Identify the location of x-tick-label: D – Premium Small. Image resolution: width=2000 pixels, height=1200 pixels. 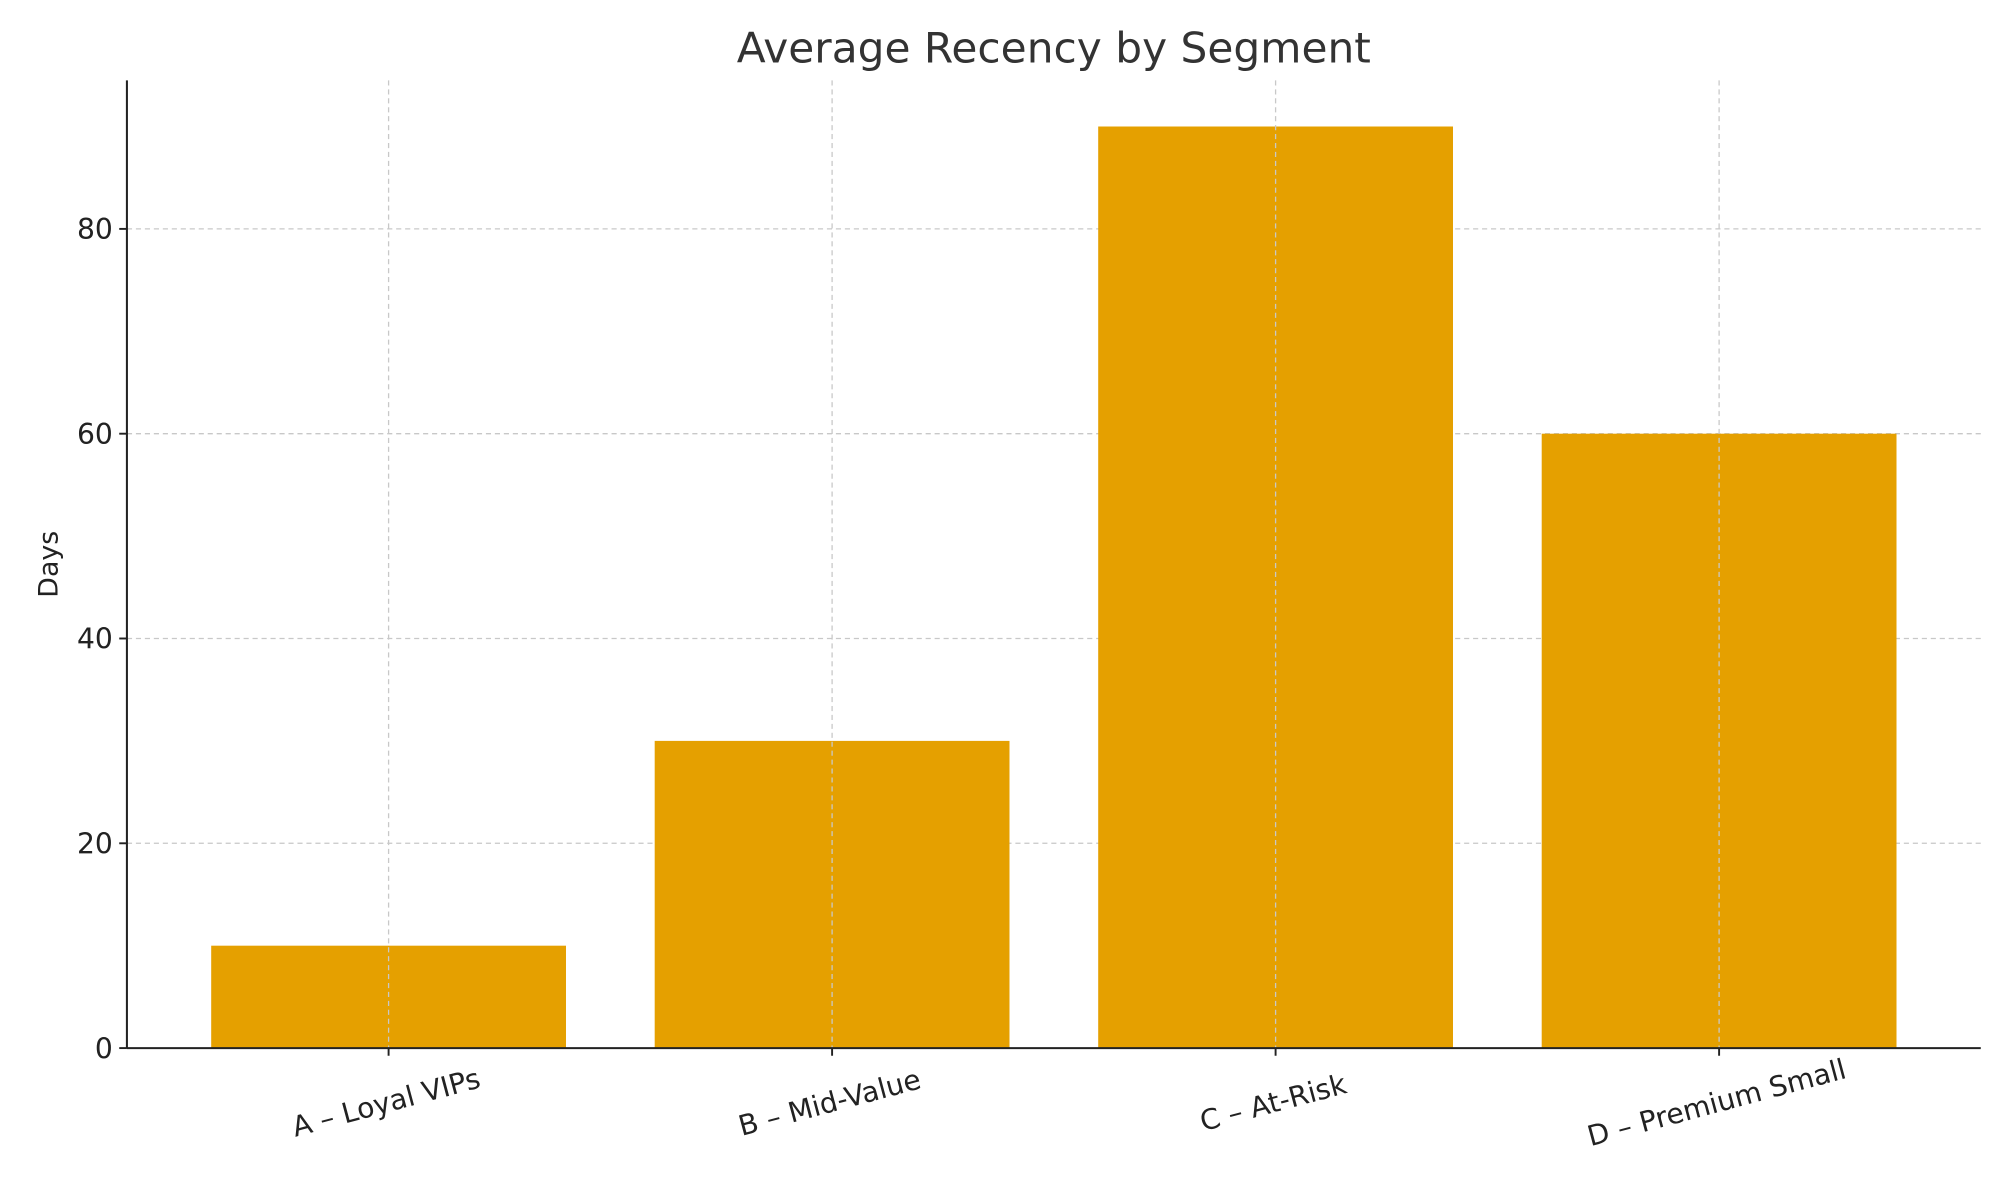
(1717, 1103).